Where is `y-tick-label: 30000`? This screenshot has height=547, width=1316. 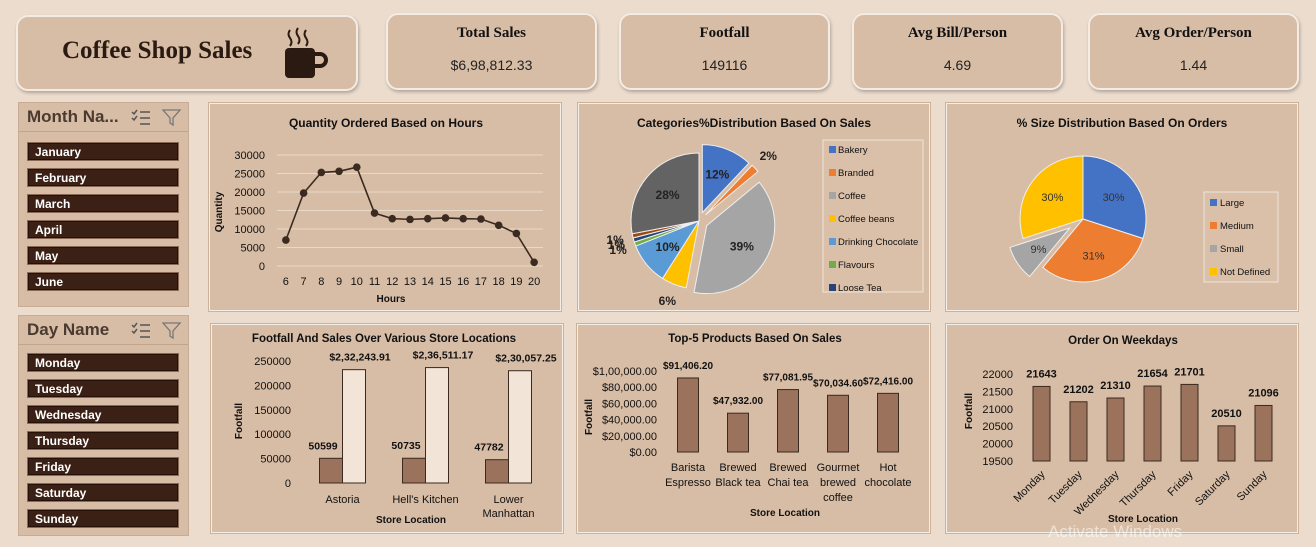 y-tick-label: 30000 is located at coordinates (249, 156).